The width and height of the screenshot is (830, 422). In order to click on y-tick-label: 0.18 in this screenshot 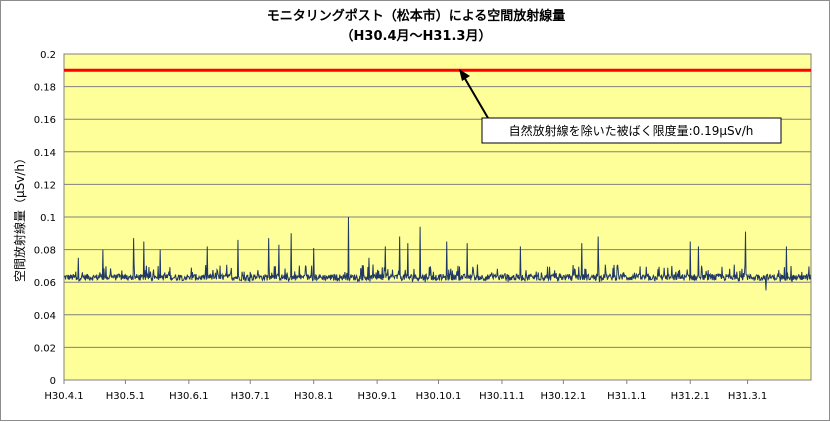, I will do `click(45, 88)`.